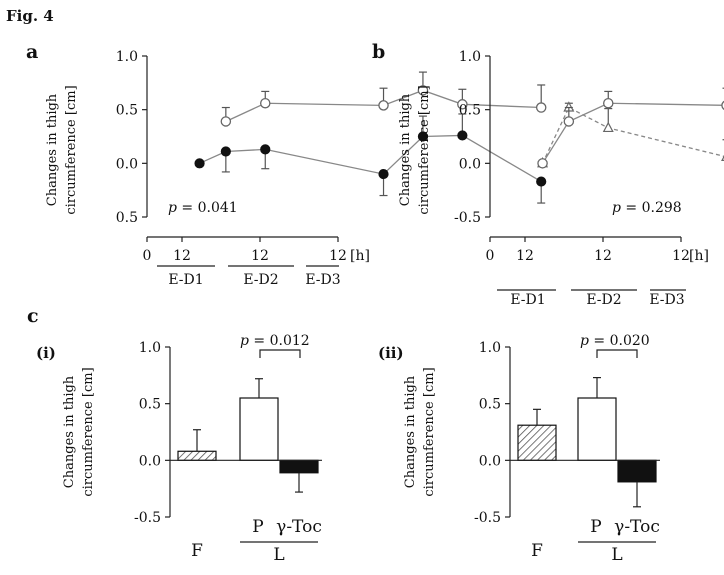 This screenshot has width=724, height=575. Describe the element at coordinates (619, 341) in the screenshot. I see `p-value-text: = 0.020` at that location.